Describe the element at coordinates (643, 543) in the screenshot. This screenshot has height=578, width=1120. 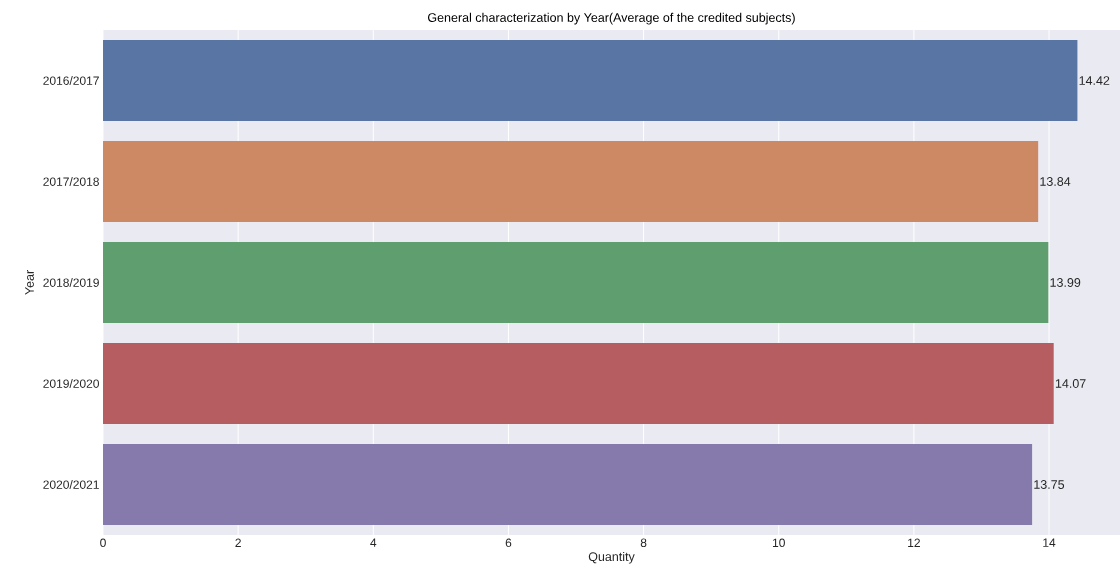
I see `x-tick-label: 8` at that location.